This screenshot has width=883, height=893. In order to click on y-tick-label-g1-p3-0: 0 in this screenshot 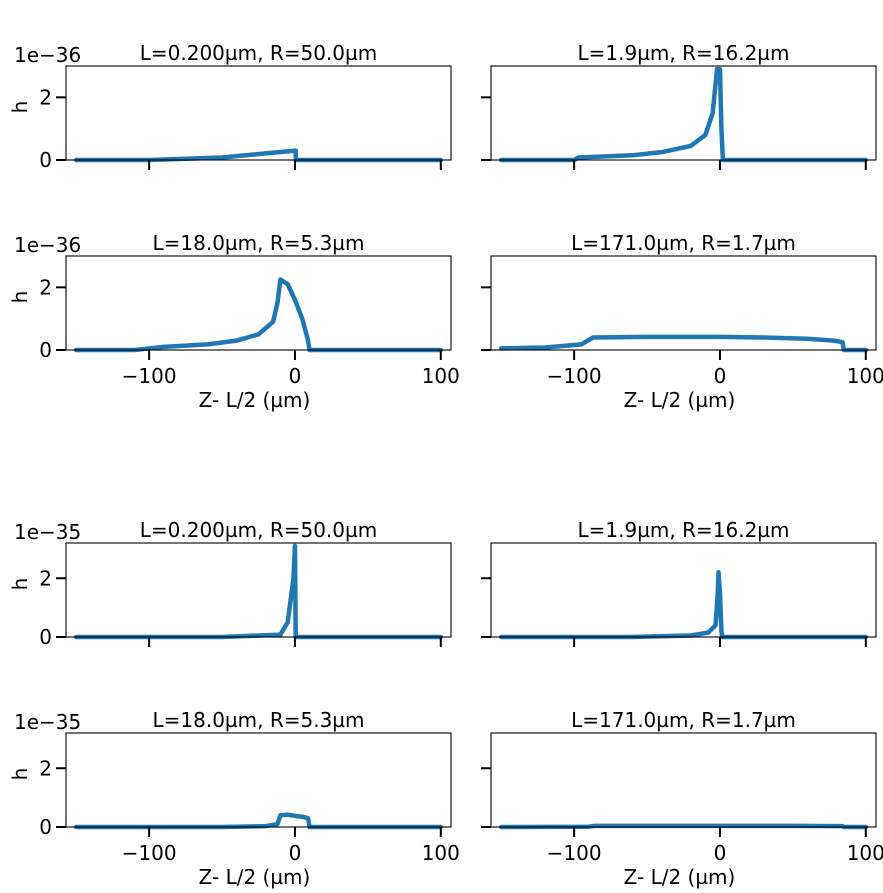, I will do `click(45, 350)`.